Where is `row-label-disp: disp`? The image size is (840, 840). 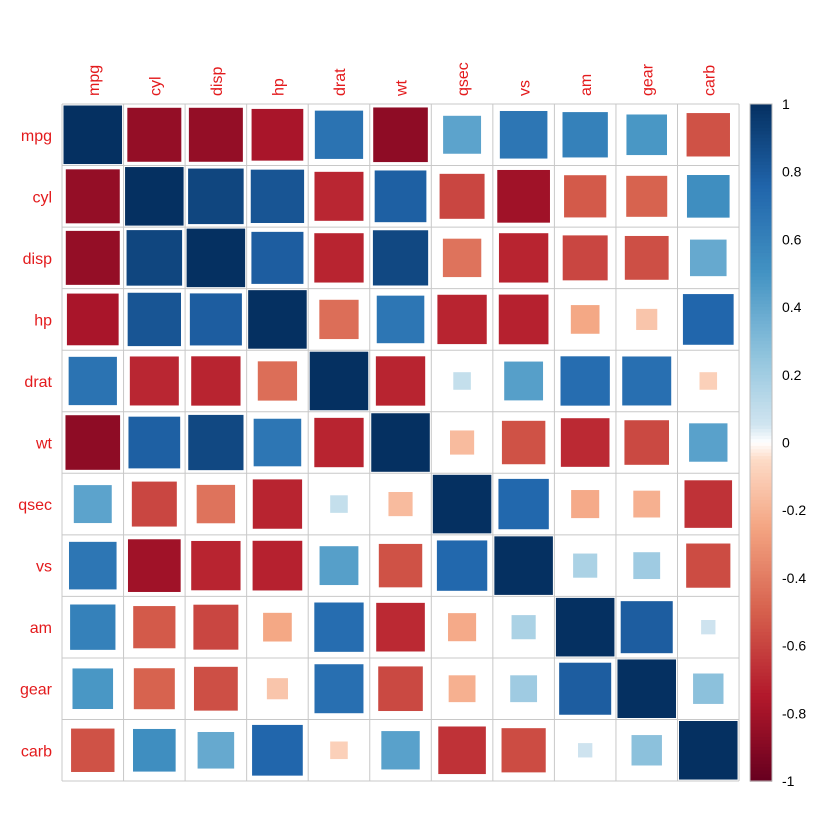
row-label-disp: disp is located at coordinates (37, 259).